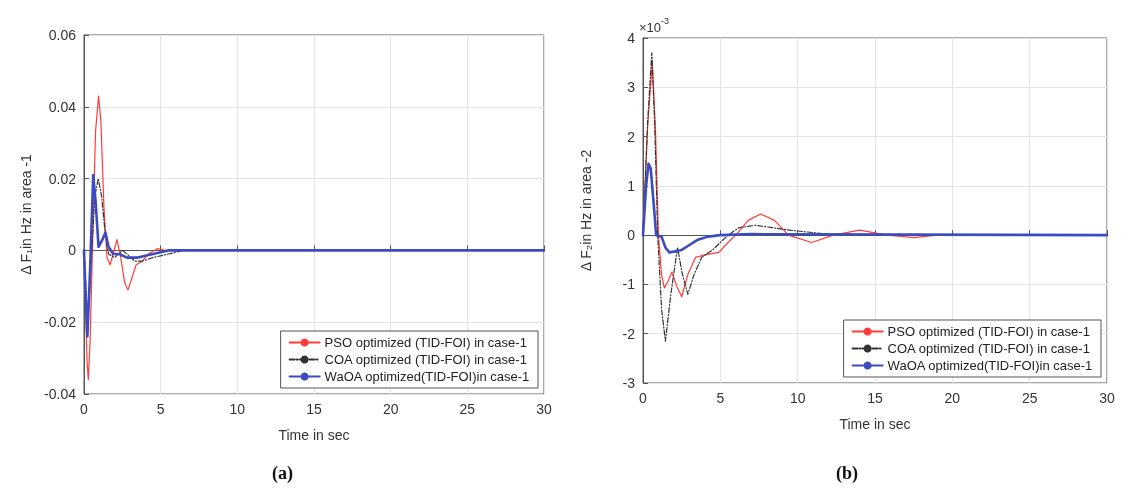  What do you see at coordinates (282, 473) in the screenshot?
I see `text: (a)` at bounding box center [282, 473].